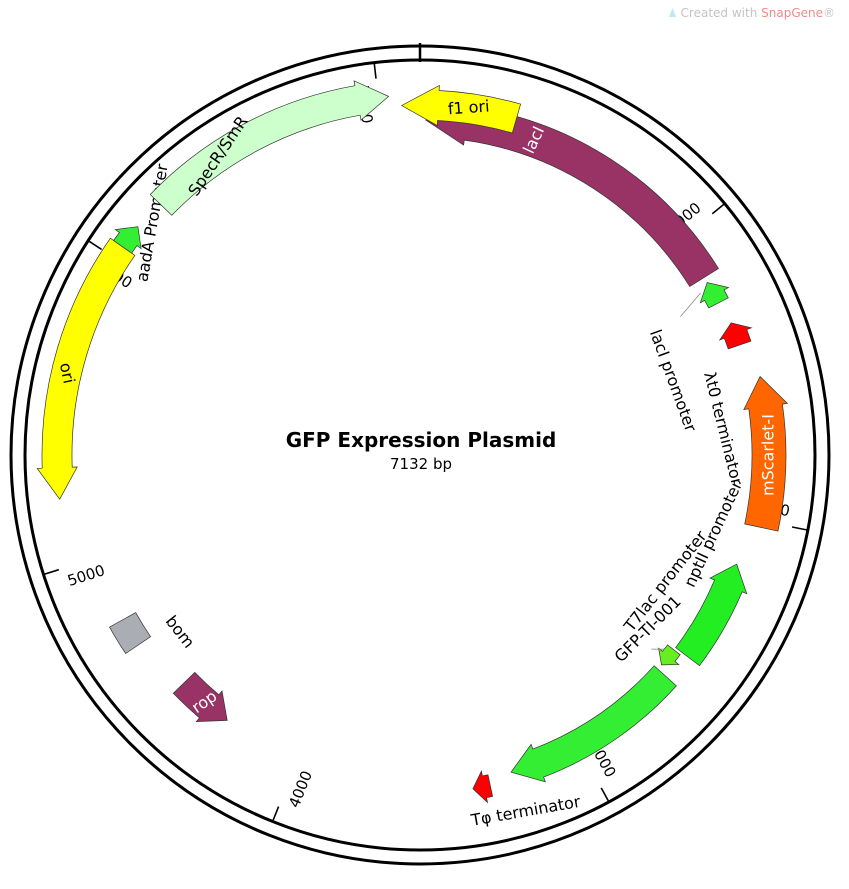 This screenshot has width=849, height=889. I want to click on snapgene-logo-icon, so click(672, 12).